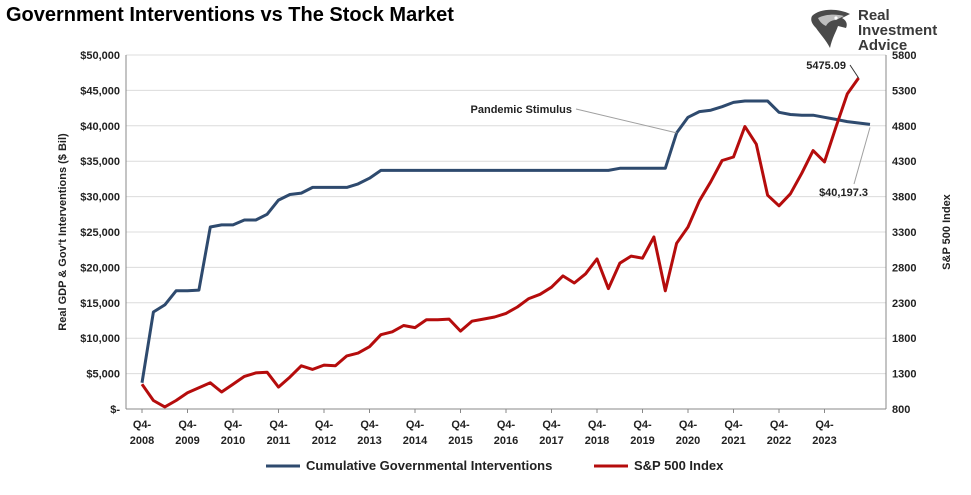 Image resolution: width=971 pixels, height=495 pixels. What do you see at coordinates (904, 162) in the screenshot?
I see `y-right-tick-label: 4300` at bounding box center [904, 162].